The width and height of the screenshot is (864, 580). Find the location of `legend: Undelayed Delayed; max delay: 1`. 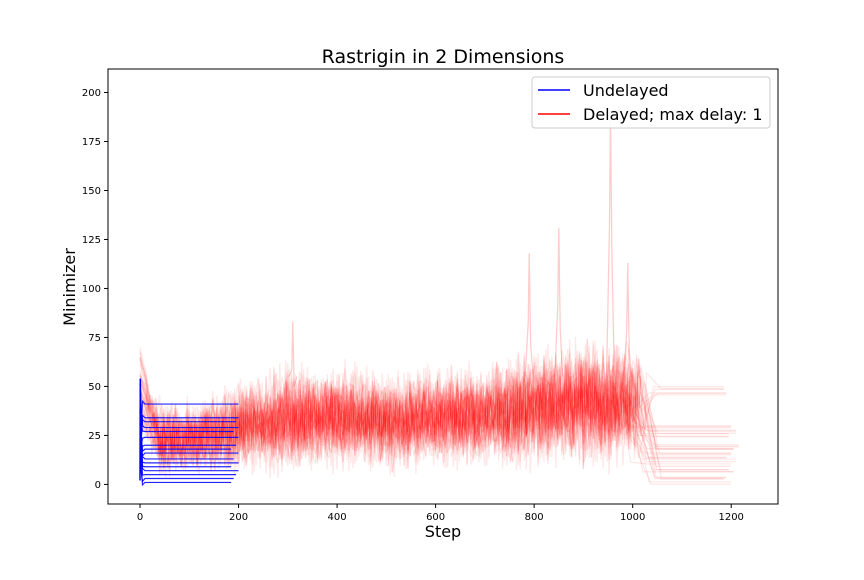

legend: Undelayed Delayed; max delay: 1 is located at coordinates (651, 102).